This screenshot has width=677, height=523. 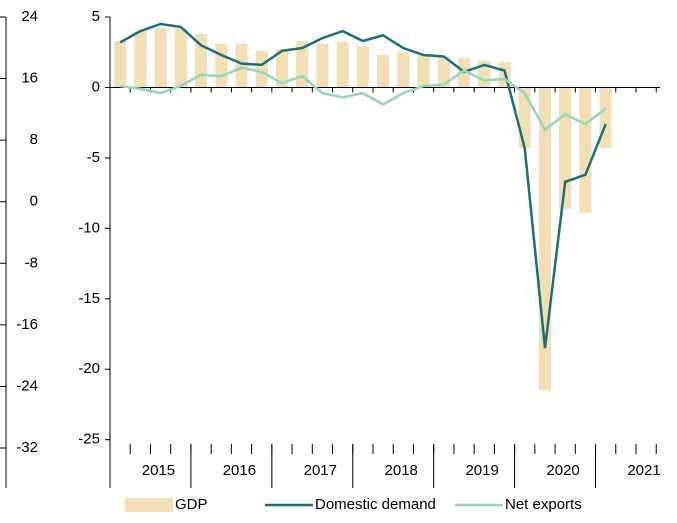 I want to click on line, so click(x=363, y=99).